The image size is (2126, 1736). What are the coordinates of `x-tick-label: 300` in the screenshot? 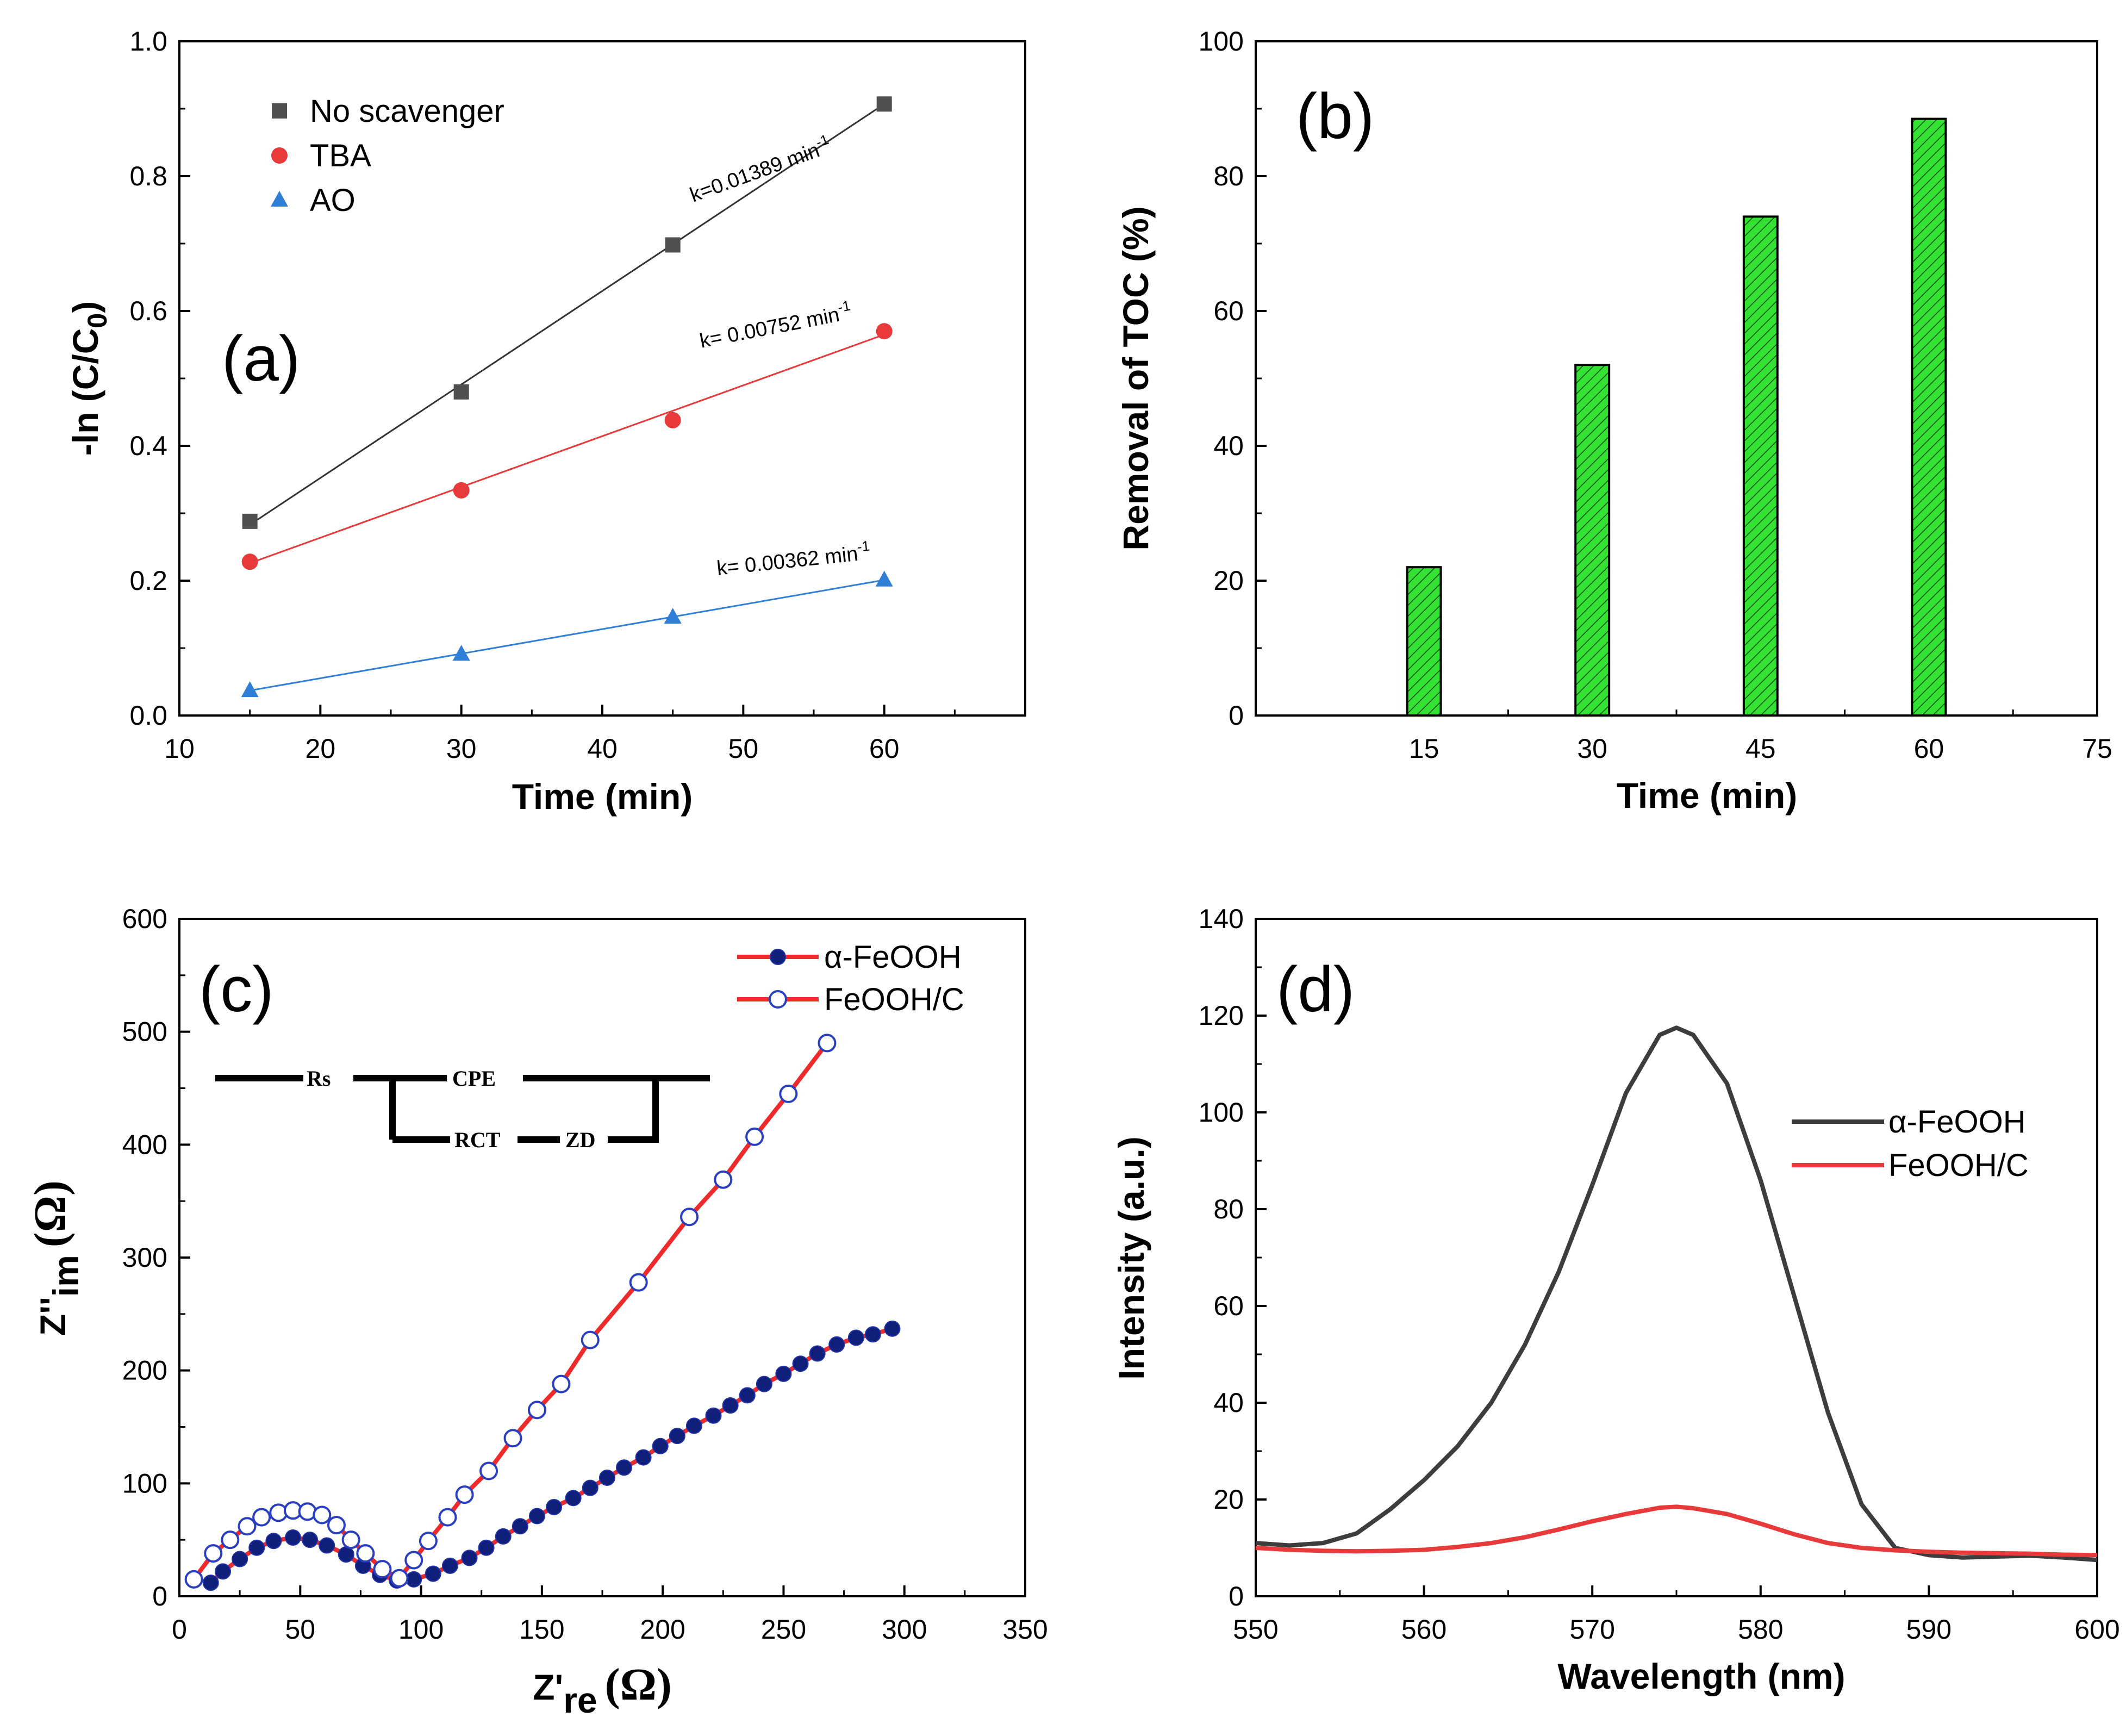 It's located at (905, 1629).